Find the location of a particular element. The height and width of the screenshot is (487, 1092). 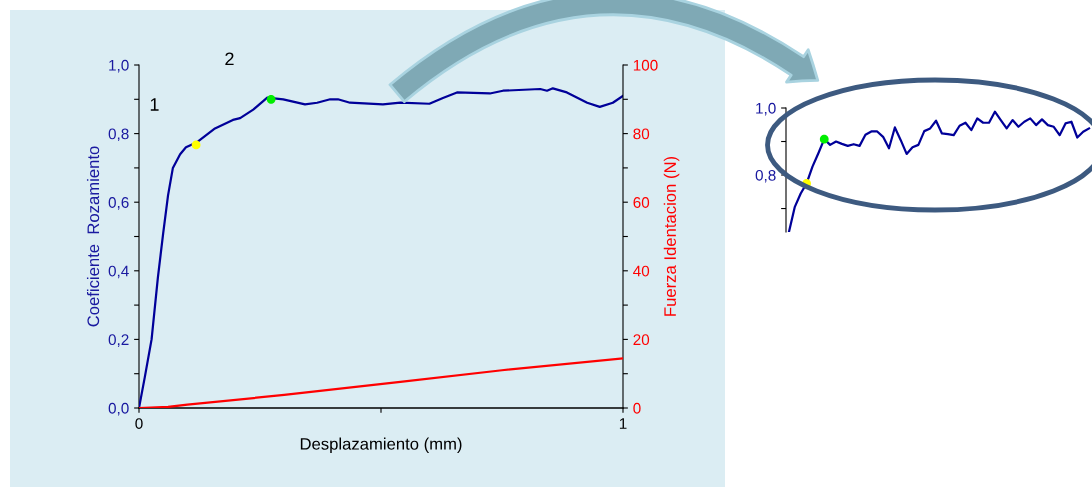

y2-tick-label: 20 is located at coordinates (641, 340).